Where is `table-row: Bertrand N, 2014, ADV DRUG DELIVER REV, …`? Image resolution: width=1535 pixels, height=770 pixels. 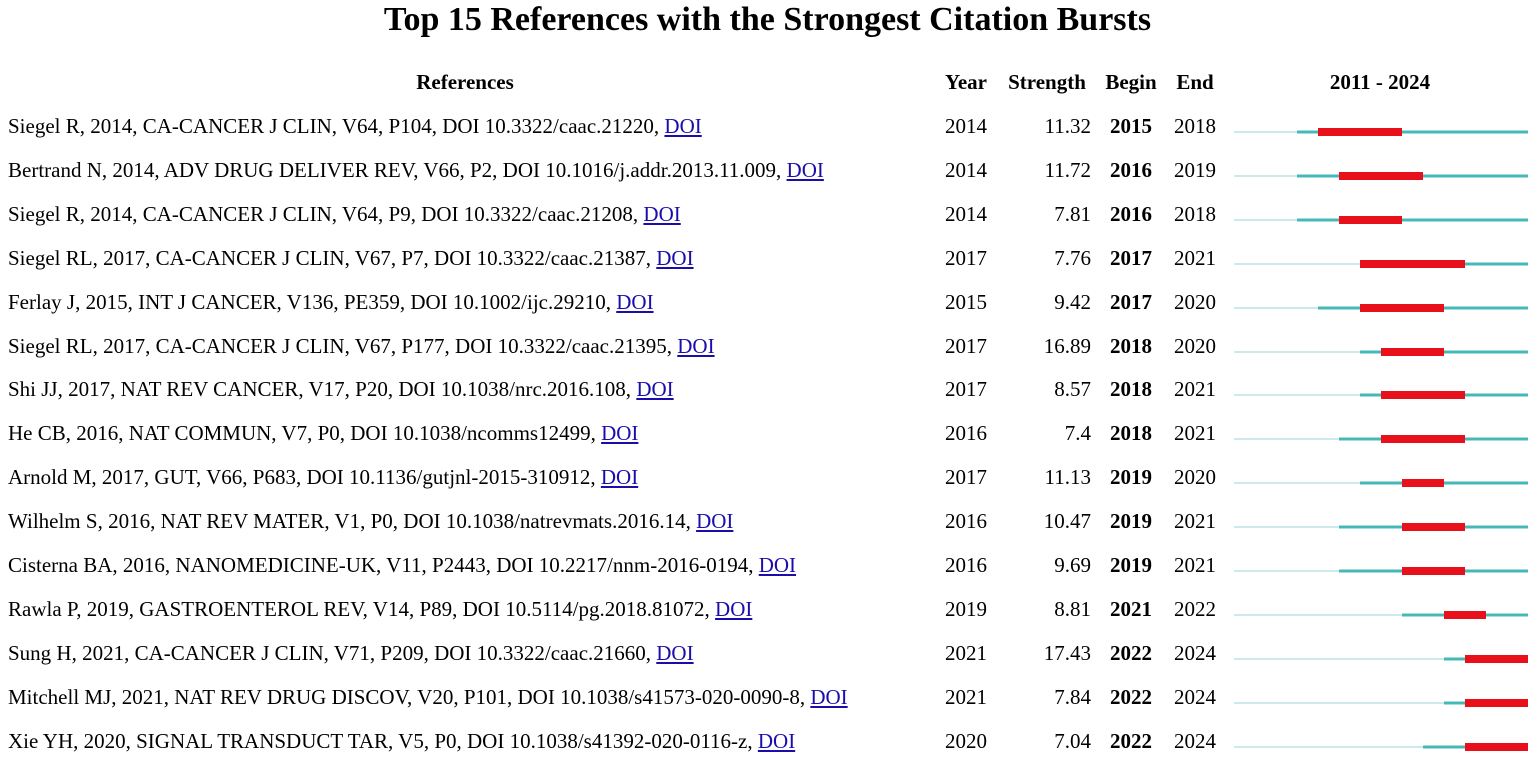 table-row: Bertrand N, 2014, ADV DRUG DELIVER REV, … is located at coordinates (767, 177).